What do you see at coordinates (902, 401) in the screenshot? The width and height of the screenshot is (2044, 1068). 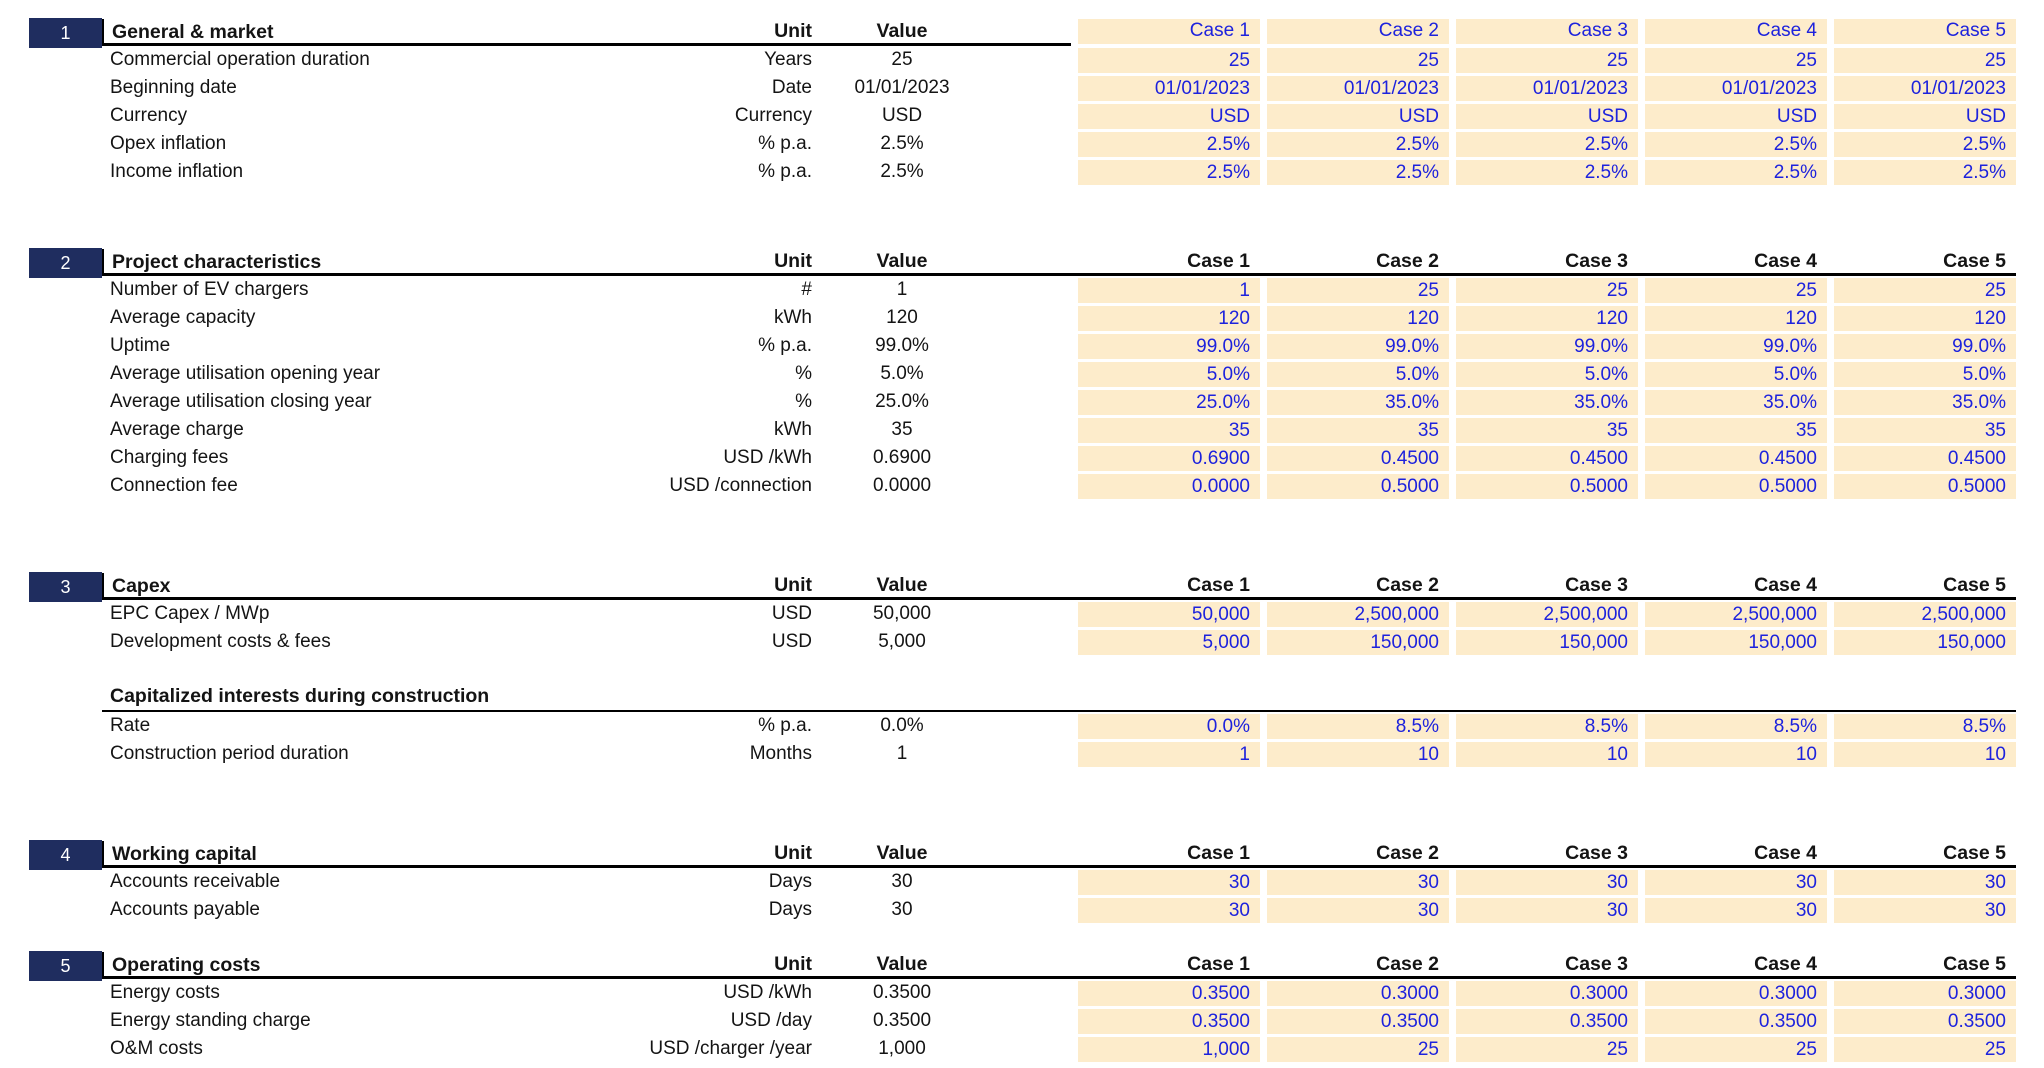 I see `value-cell: 25.0%` at bounding box center [902, 401].